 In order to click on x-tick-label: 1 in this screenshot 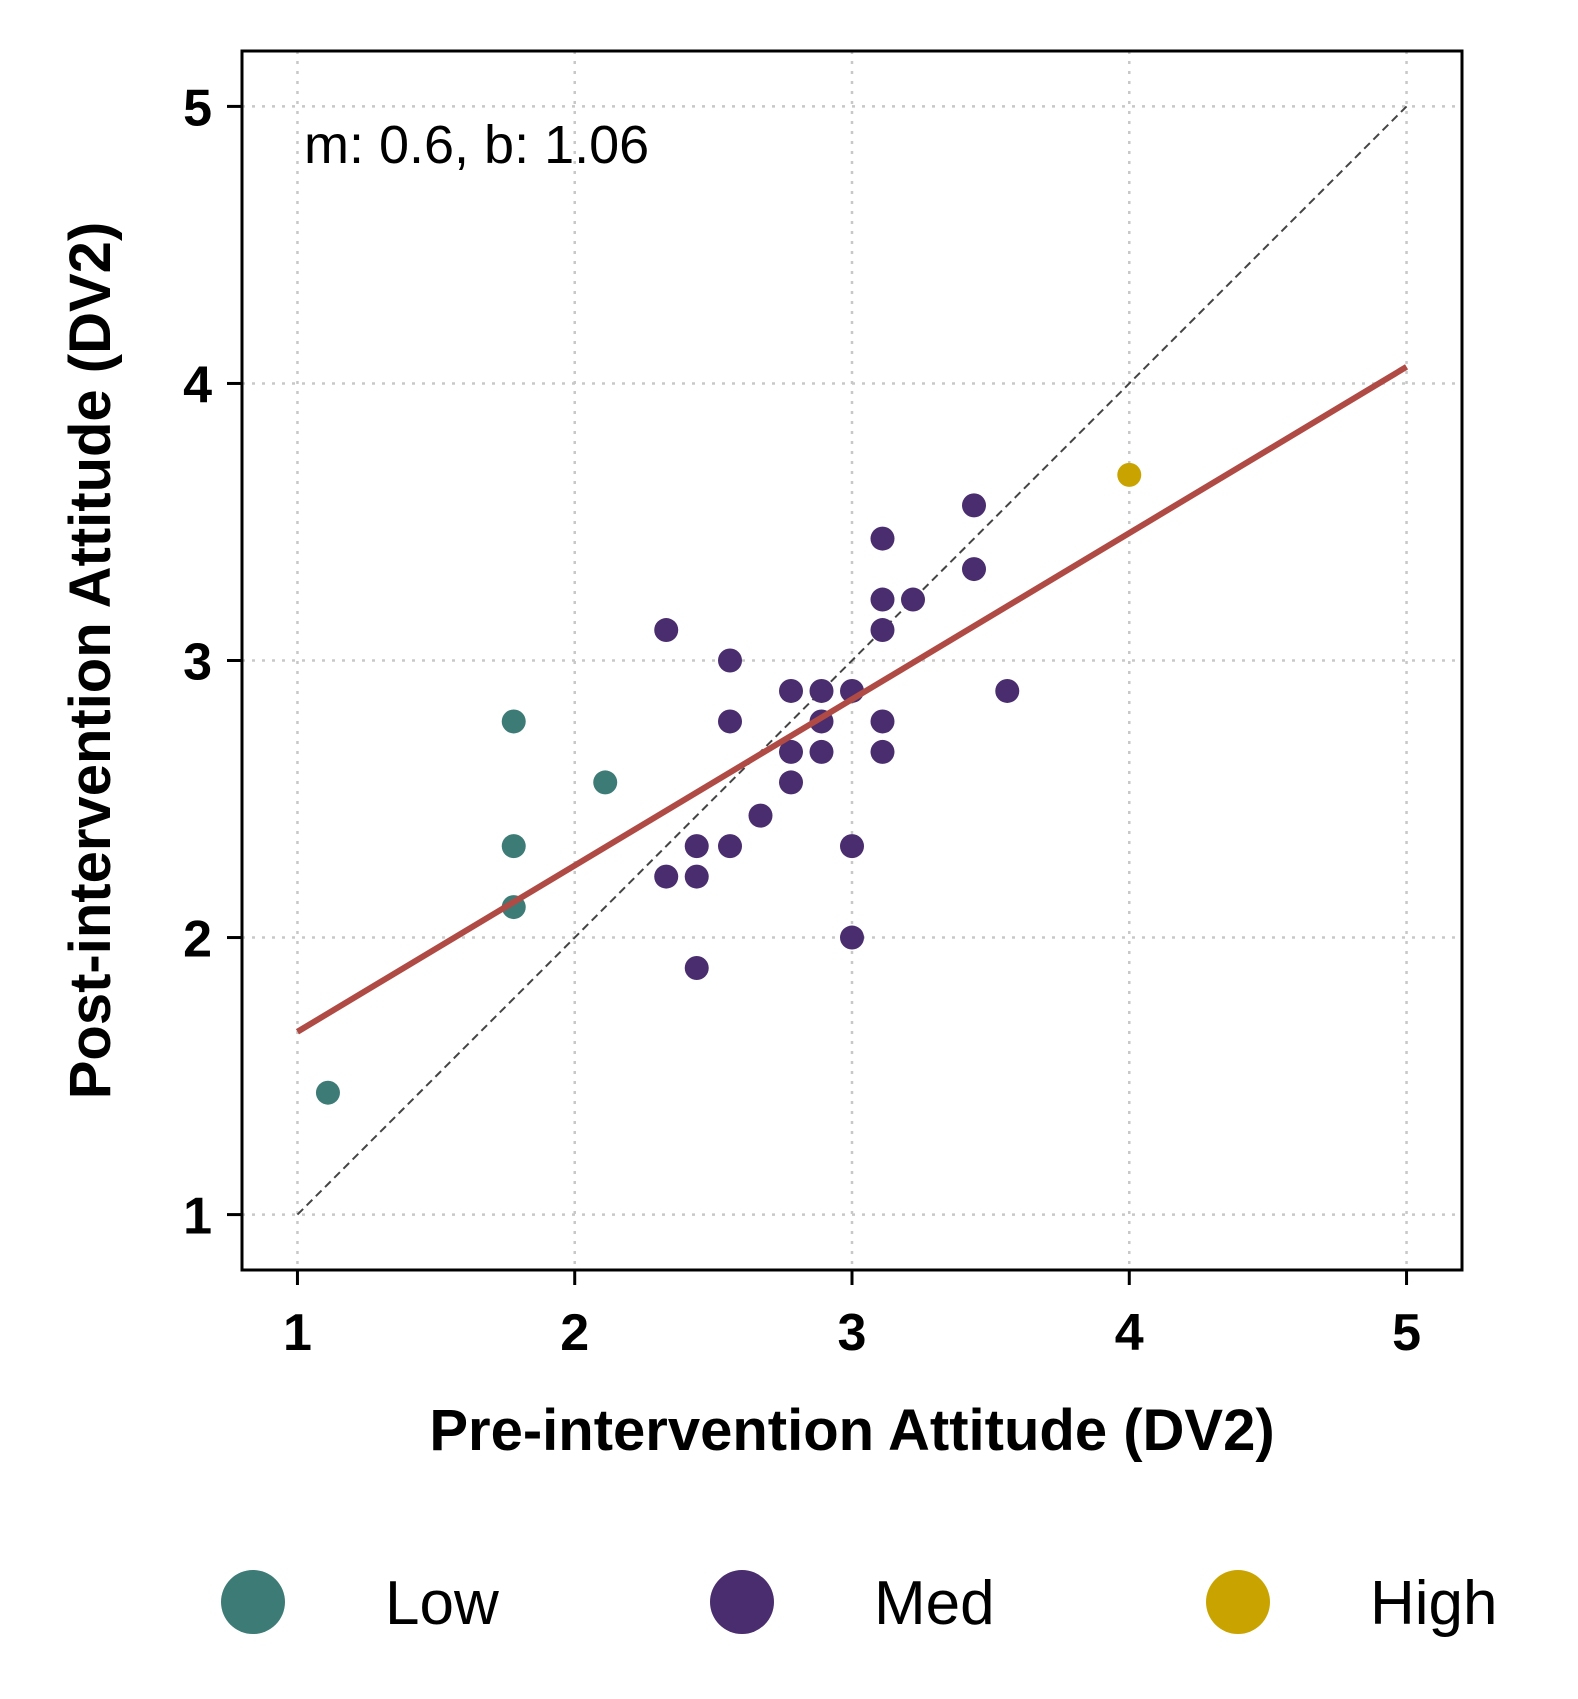, I will do `click(297, 1333)`.